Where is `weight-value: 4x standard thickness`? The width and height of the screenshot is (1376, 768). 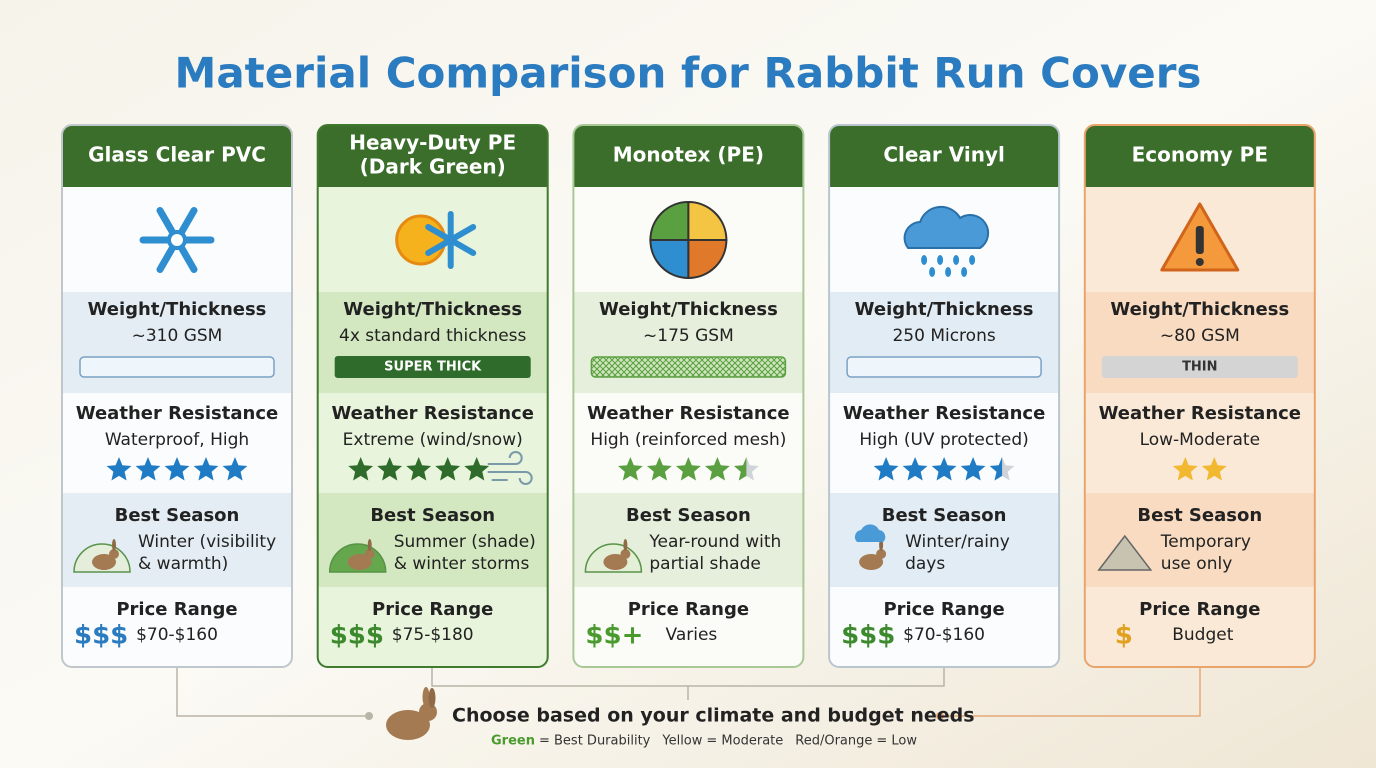
weight-value: 4x standard thickness is located at coordinates (433, 336).